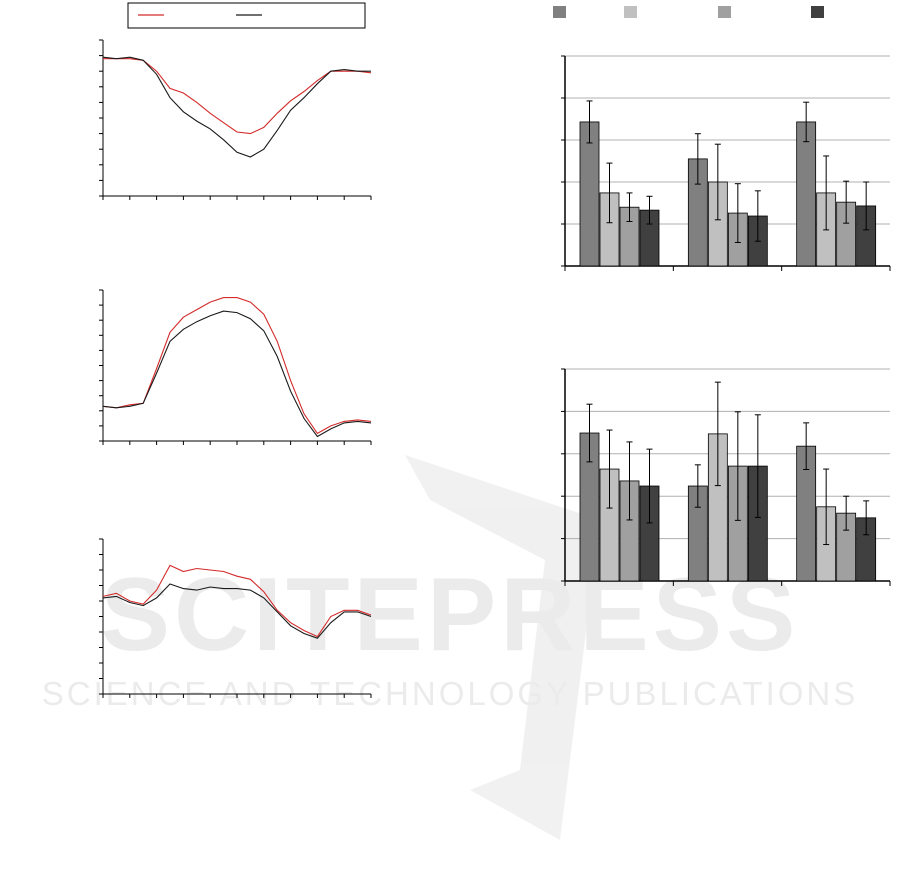  I want to click on legend-box, so click(246, 15).